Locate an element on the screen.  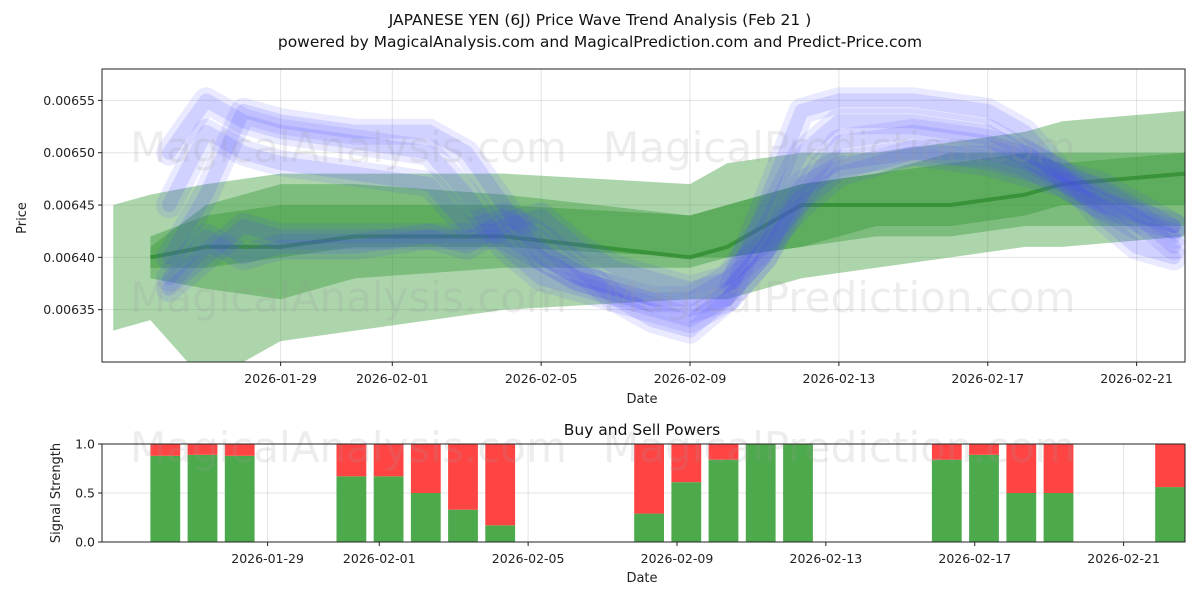
price-y-tick-label: 0.00635 is located at coordinates (69, 309).